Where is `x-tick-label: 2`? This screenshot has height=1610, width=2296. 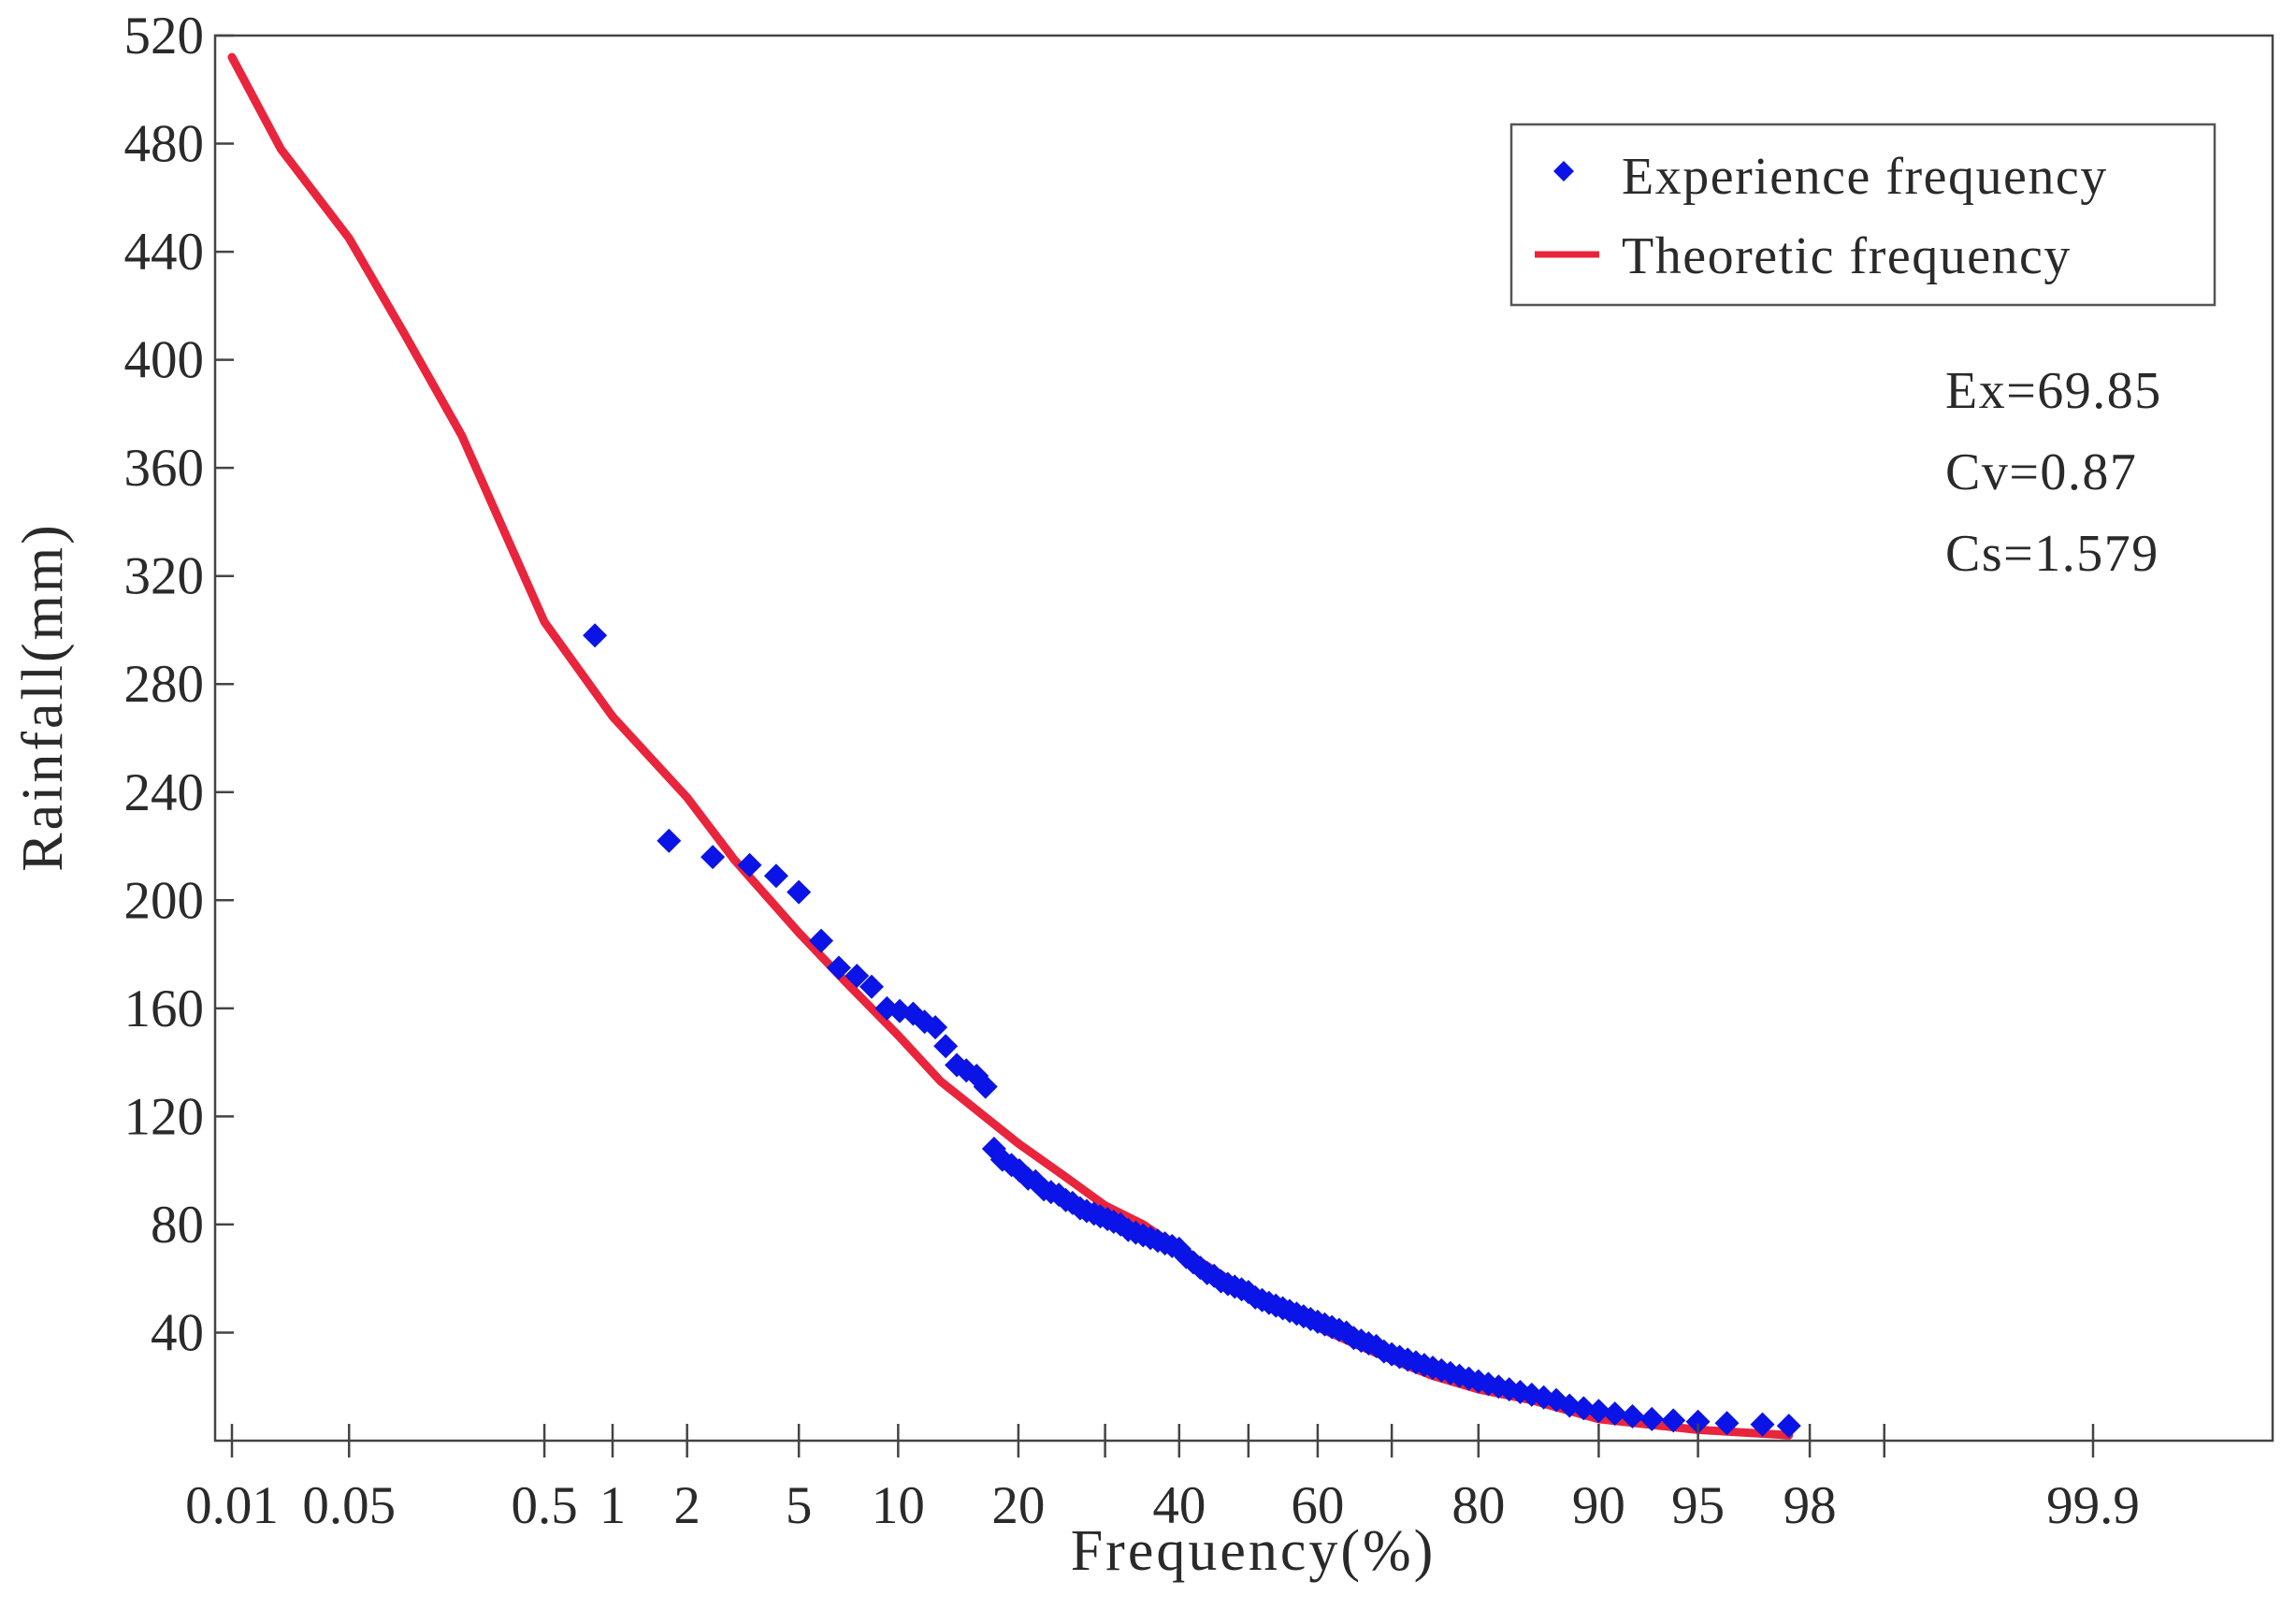
x-tick-label: 2 is located at coordinates (686, 1505).